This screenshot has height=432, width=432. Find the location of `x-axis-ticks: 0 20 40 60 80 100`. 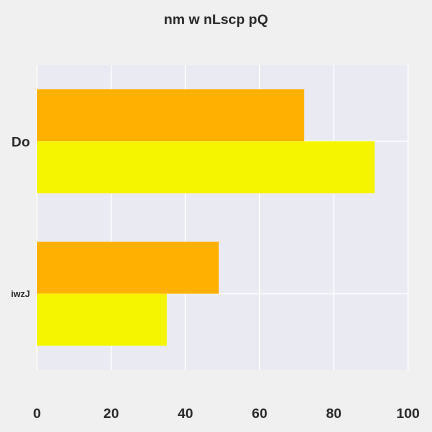

x-axis-ticks: 0 20 40 60 80 100 is located at coordinates (226, 413).